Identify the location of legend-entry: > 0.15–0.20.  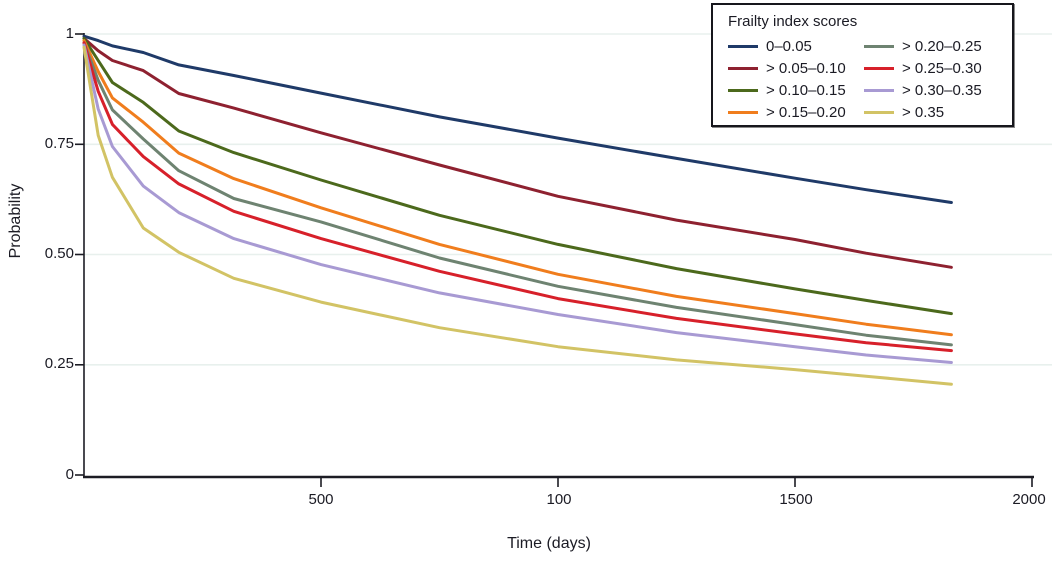
(796, 112).